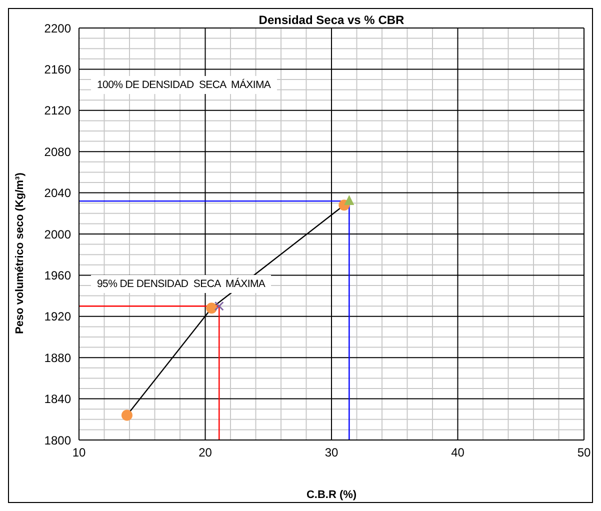 The width and height of the screenshot is (601, 511). I want to click on x-tick-label: 20, so click(205, 453).